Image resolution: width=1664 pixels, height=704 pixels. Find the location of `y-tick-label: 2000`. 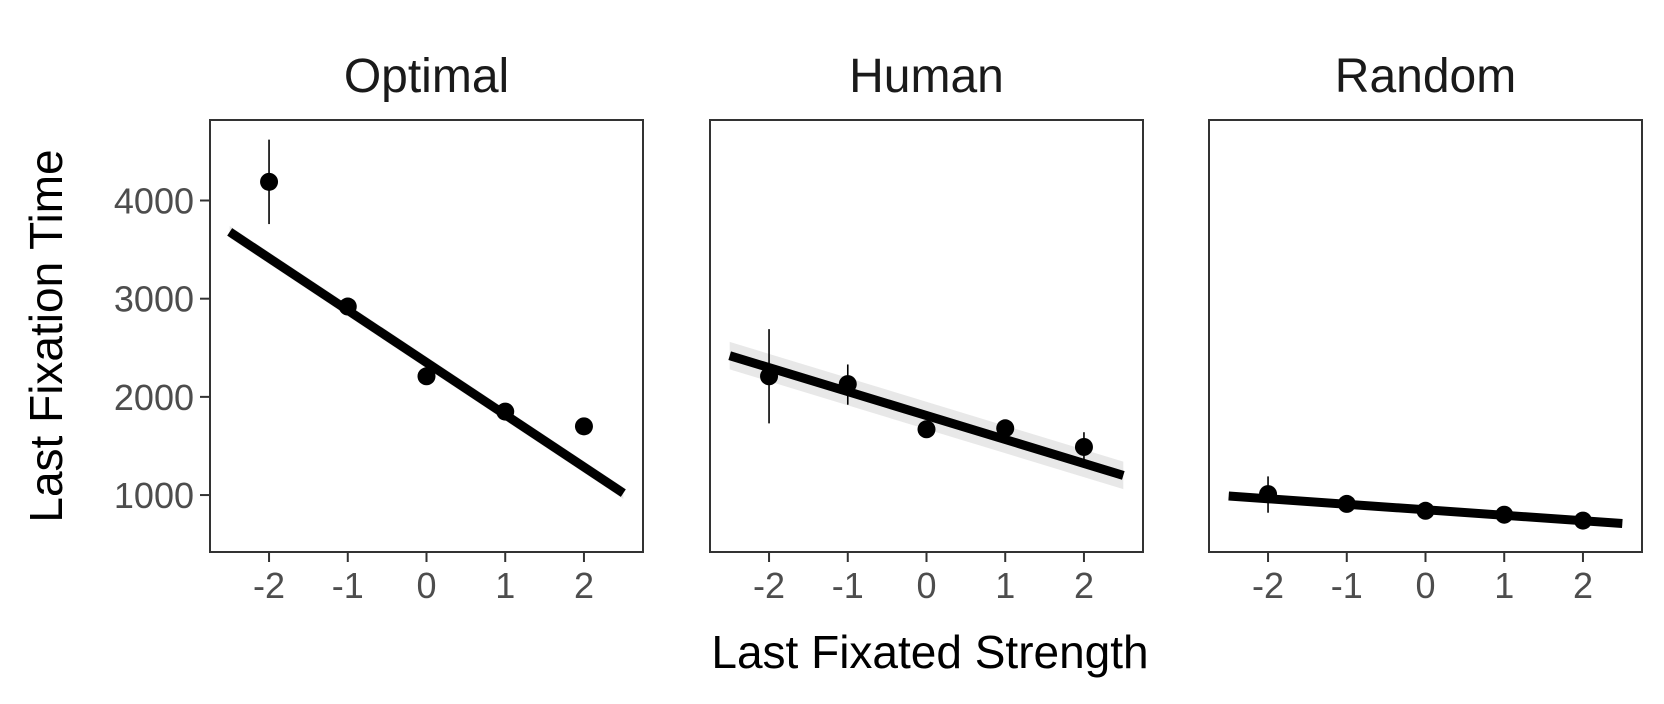

y-tick-label: 2000 is located at coordinates (154, 397).